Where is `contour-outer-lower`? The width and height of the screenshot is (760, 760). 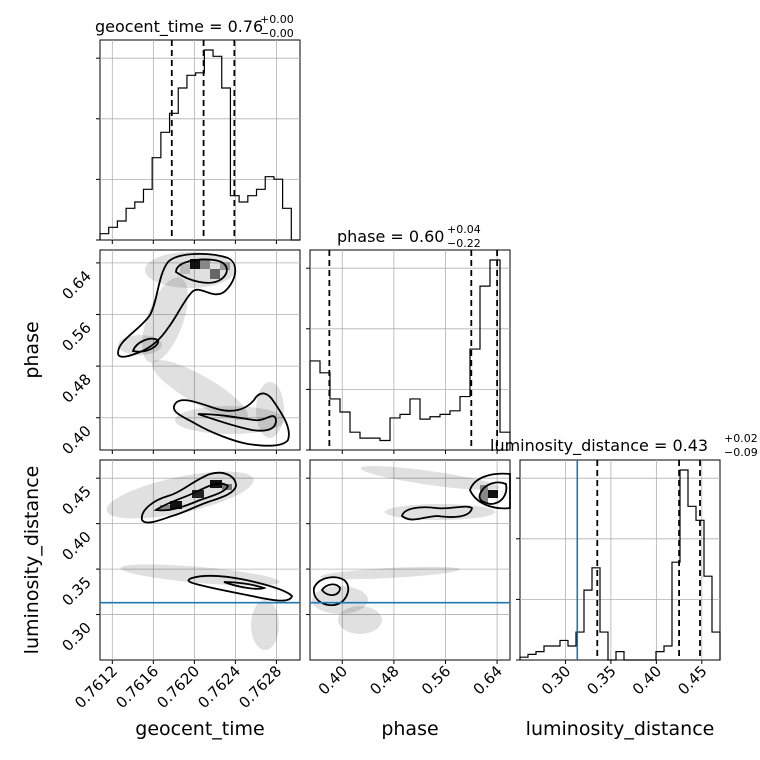
contour-outer-lower is located at coordinates (231, 419).